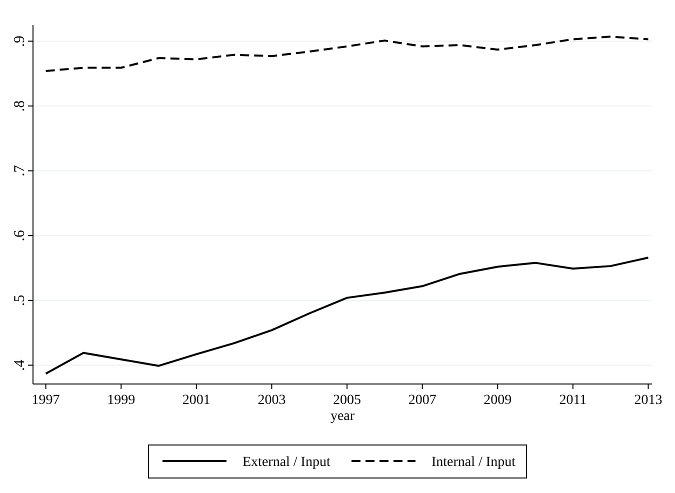  I want to click on y-tick-label: .9, so click(20, 41).